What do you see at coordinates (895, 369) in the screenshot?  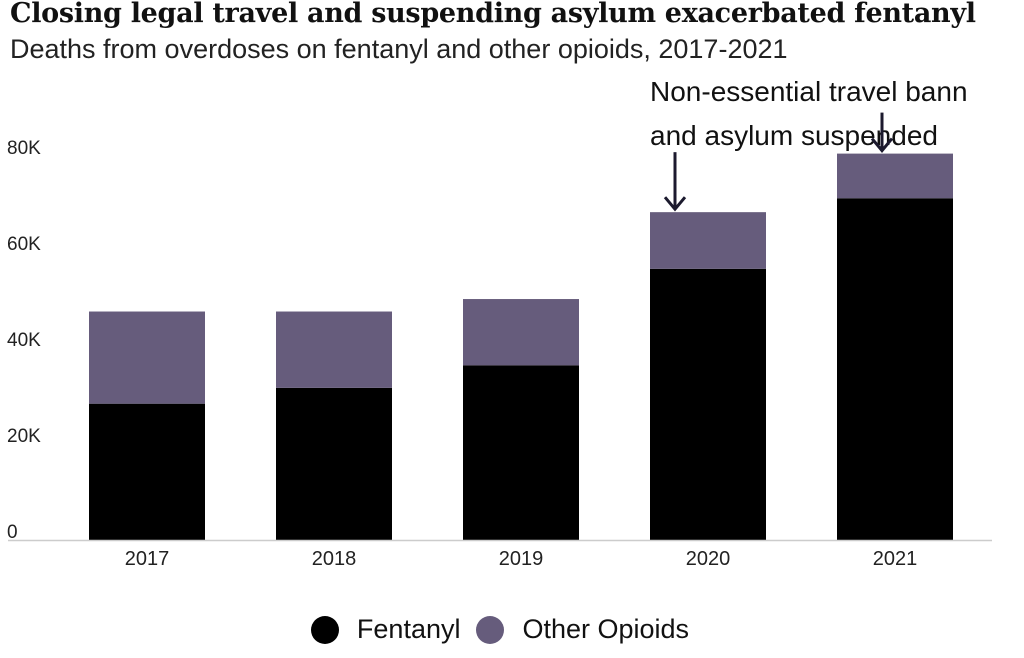 I see `bar-fentanyl-2021` at bounding box center [895, 369].